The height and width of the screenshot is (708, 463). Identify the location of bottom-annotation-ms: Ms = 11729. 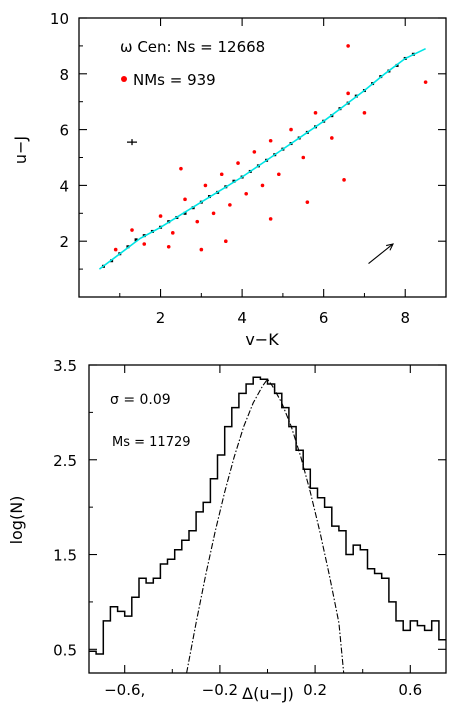
(151, 442).